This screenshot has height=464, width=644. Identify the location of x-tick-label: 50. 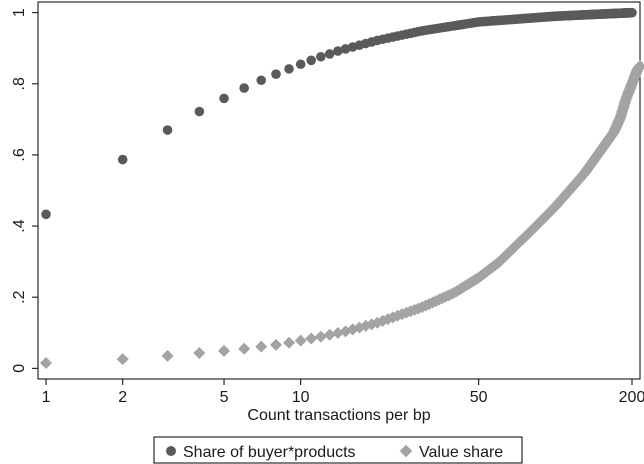
(479, 397).